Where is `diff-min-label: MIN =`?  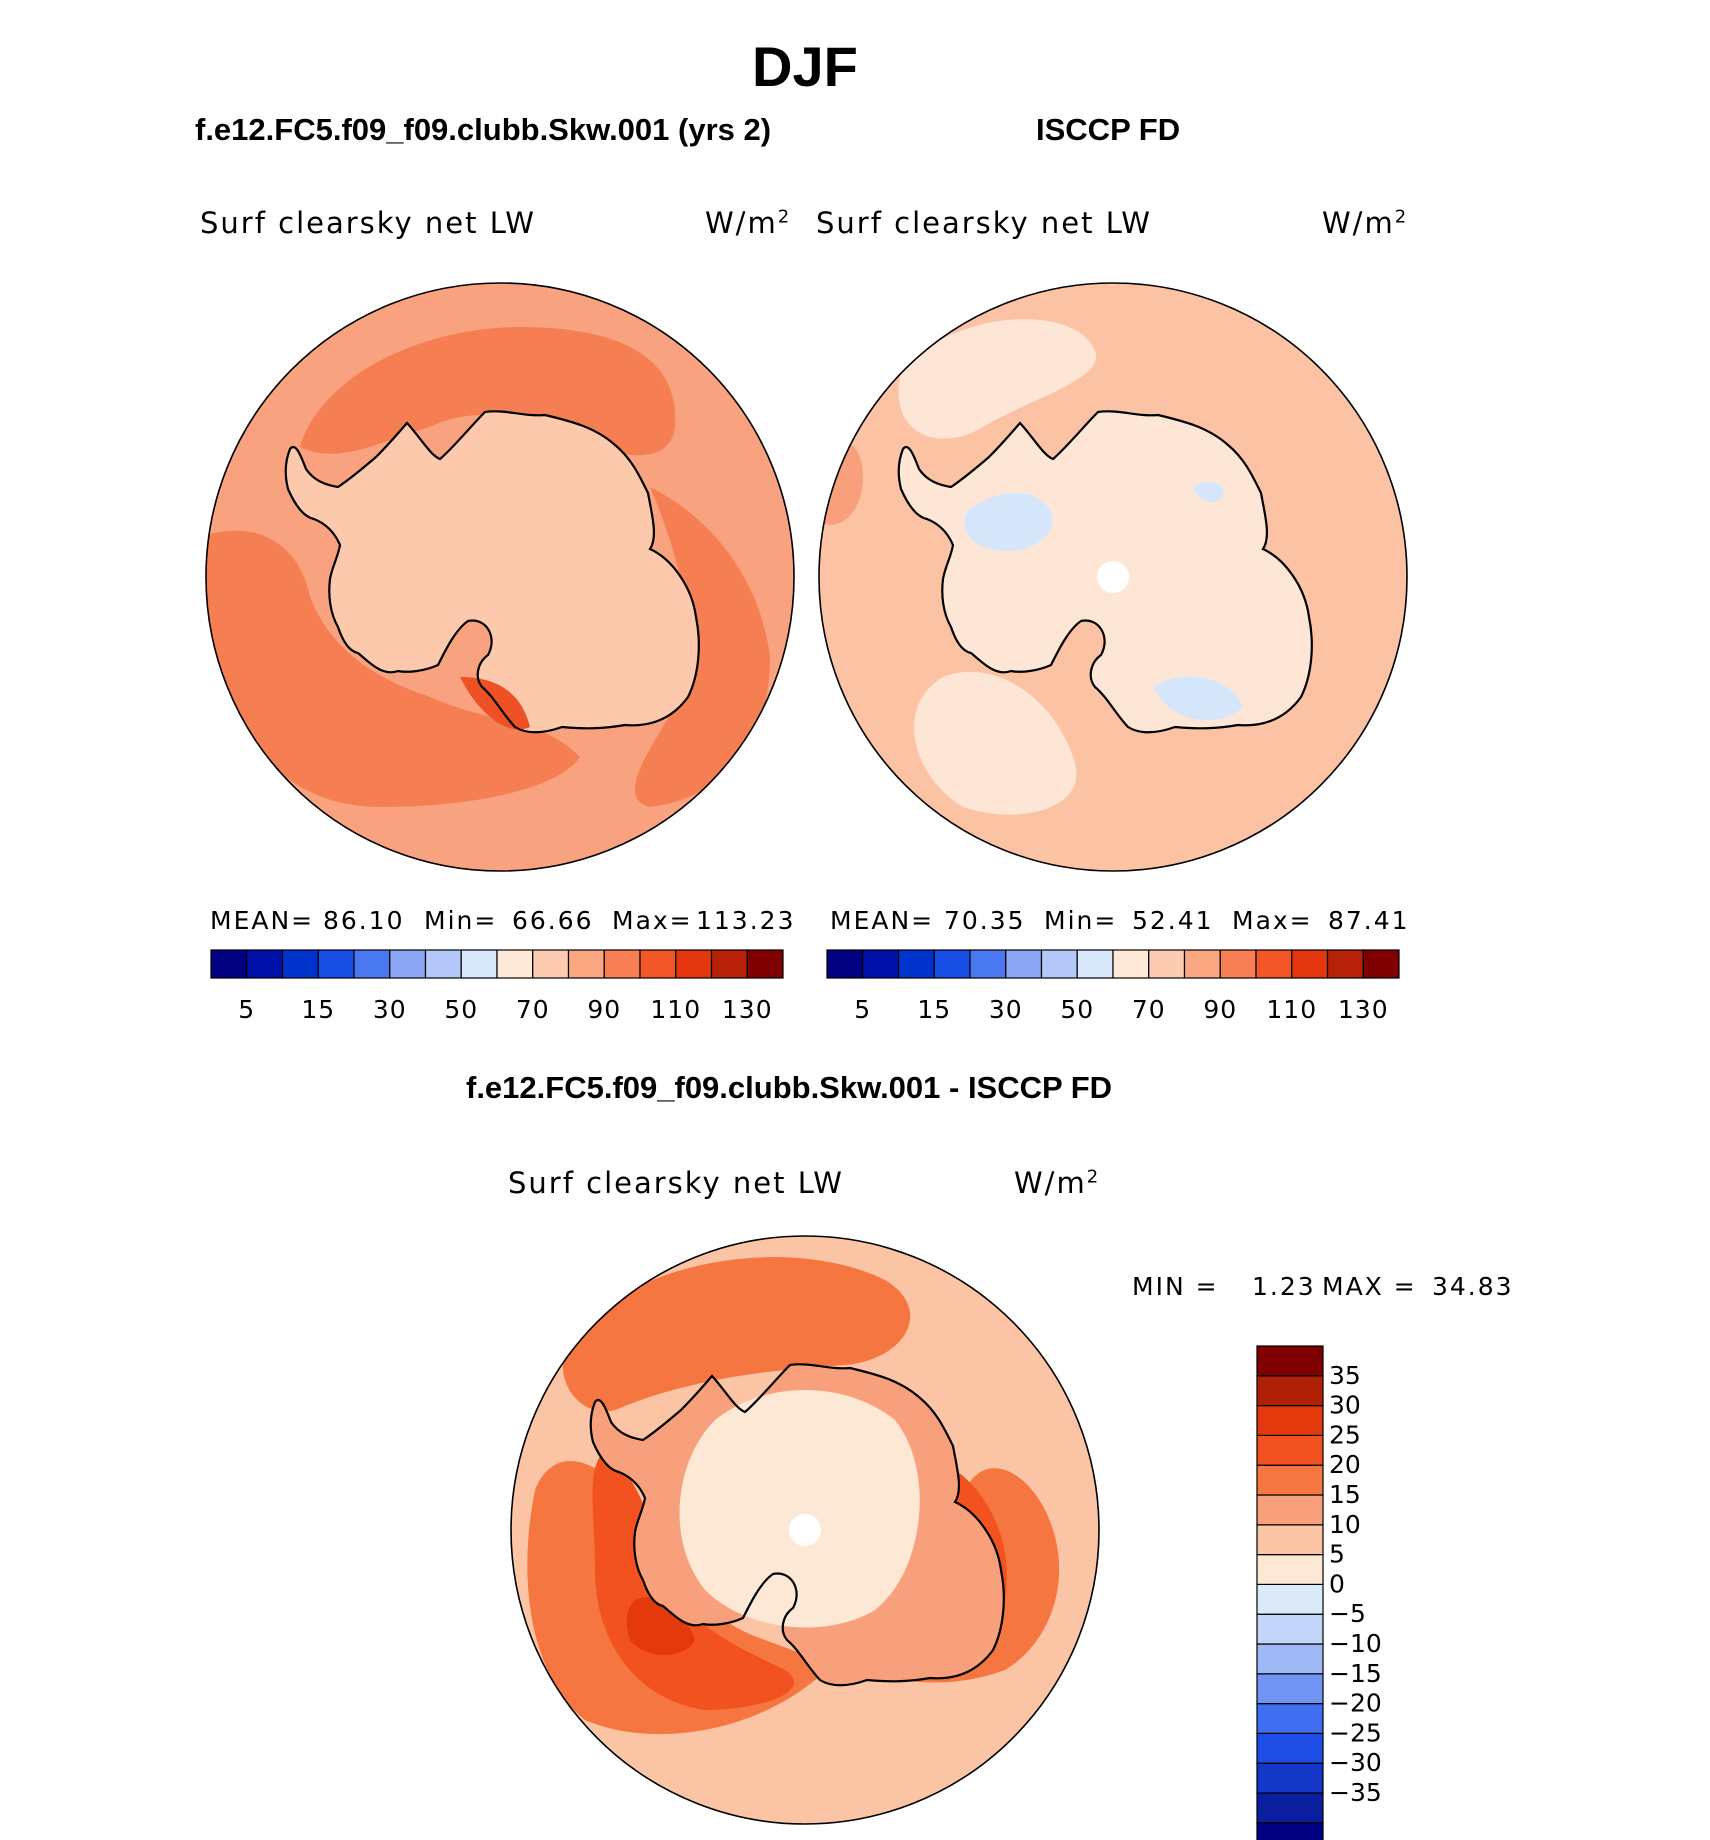
diff-min-label: MIN = is located at coordinates (1175, 1286).